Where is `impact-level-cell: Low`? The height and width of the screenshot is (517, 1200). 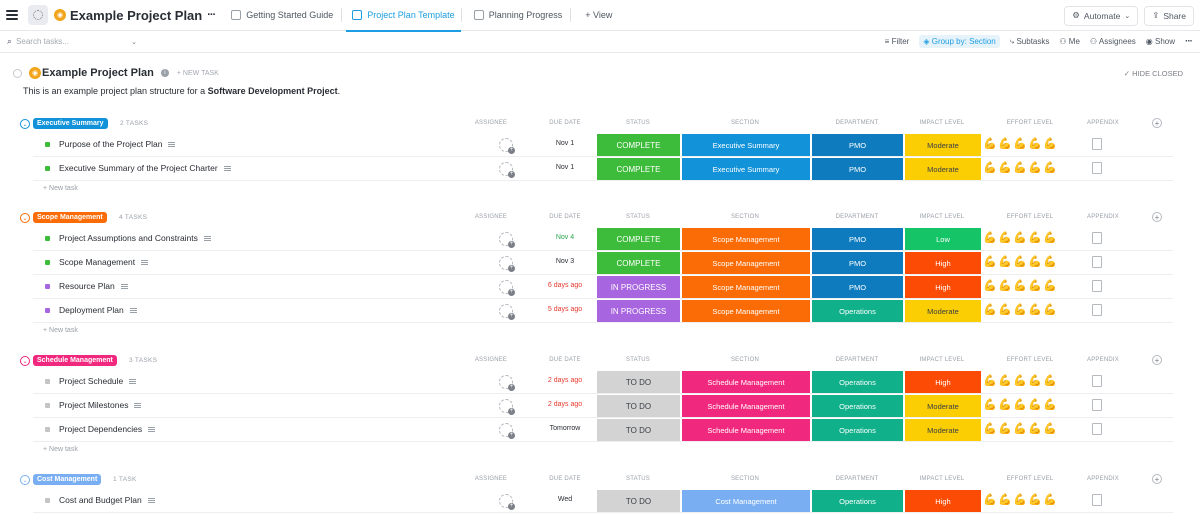
impact-level-cell: Low is located at coordinates (943, 239).